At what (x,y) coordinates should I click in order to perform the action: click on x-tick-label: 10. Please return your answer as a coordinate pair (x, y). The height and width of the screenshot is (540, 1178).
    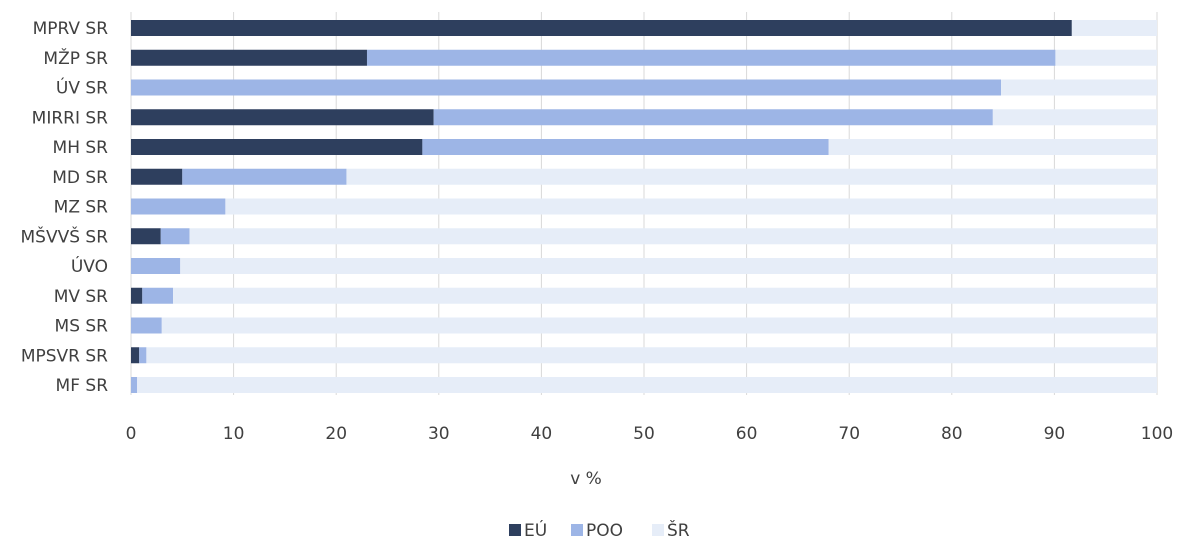
    Looking at the image, I should click on (234, 434).